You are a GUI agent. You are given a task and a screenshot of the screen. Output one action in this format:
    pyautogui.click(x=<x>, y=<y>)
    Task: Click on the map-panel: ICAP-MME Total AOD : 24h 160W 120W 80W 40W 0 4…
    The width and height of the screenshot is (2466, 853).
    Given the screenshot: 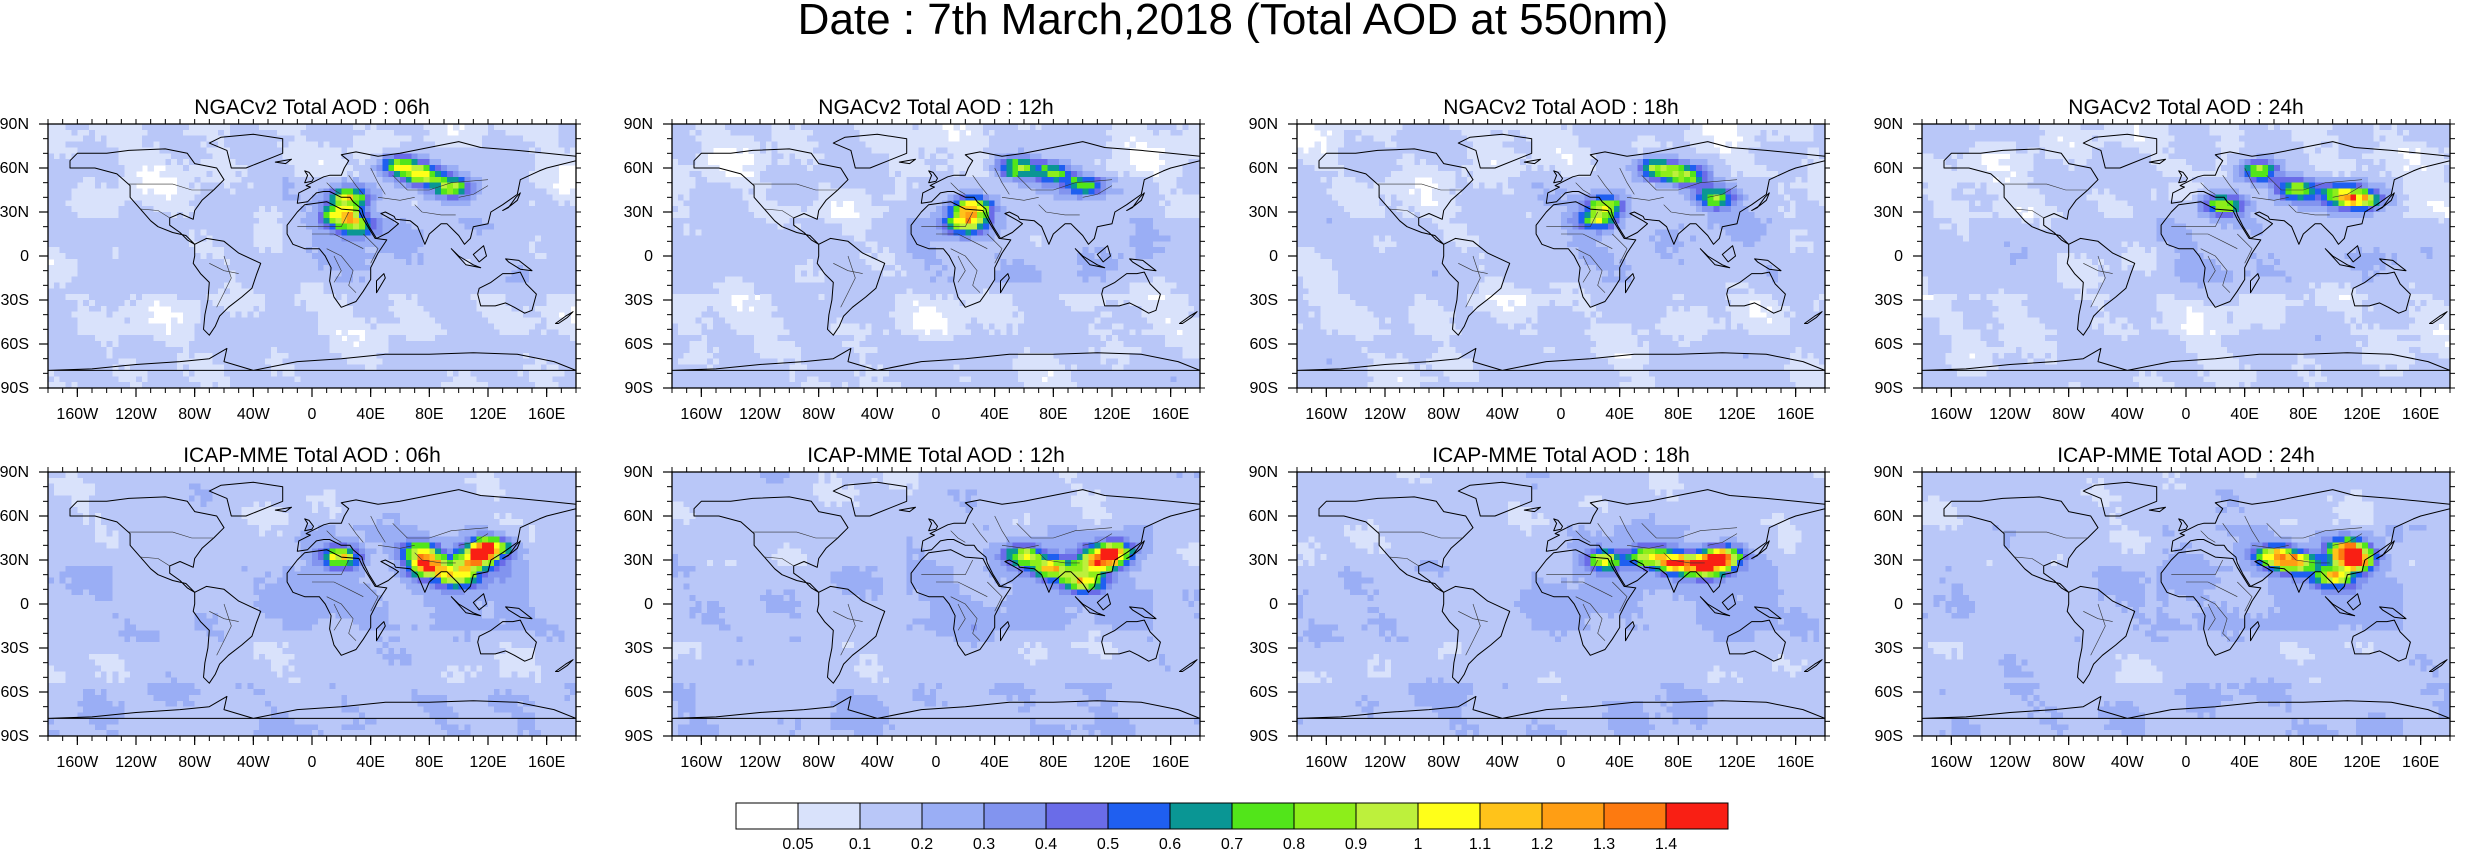 What is the action you would take?
    pyautogui.click(x=2164, y=607)
    